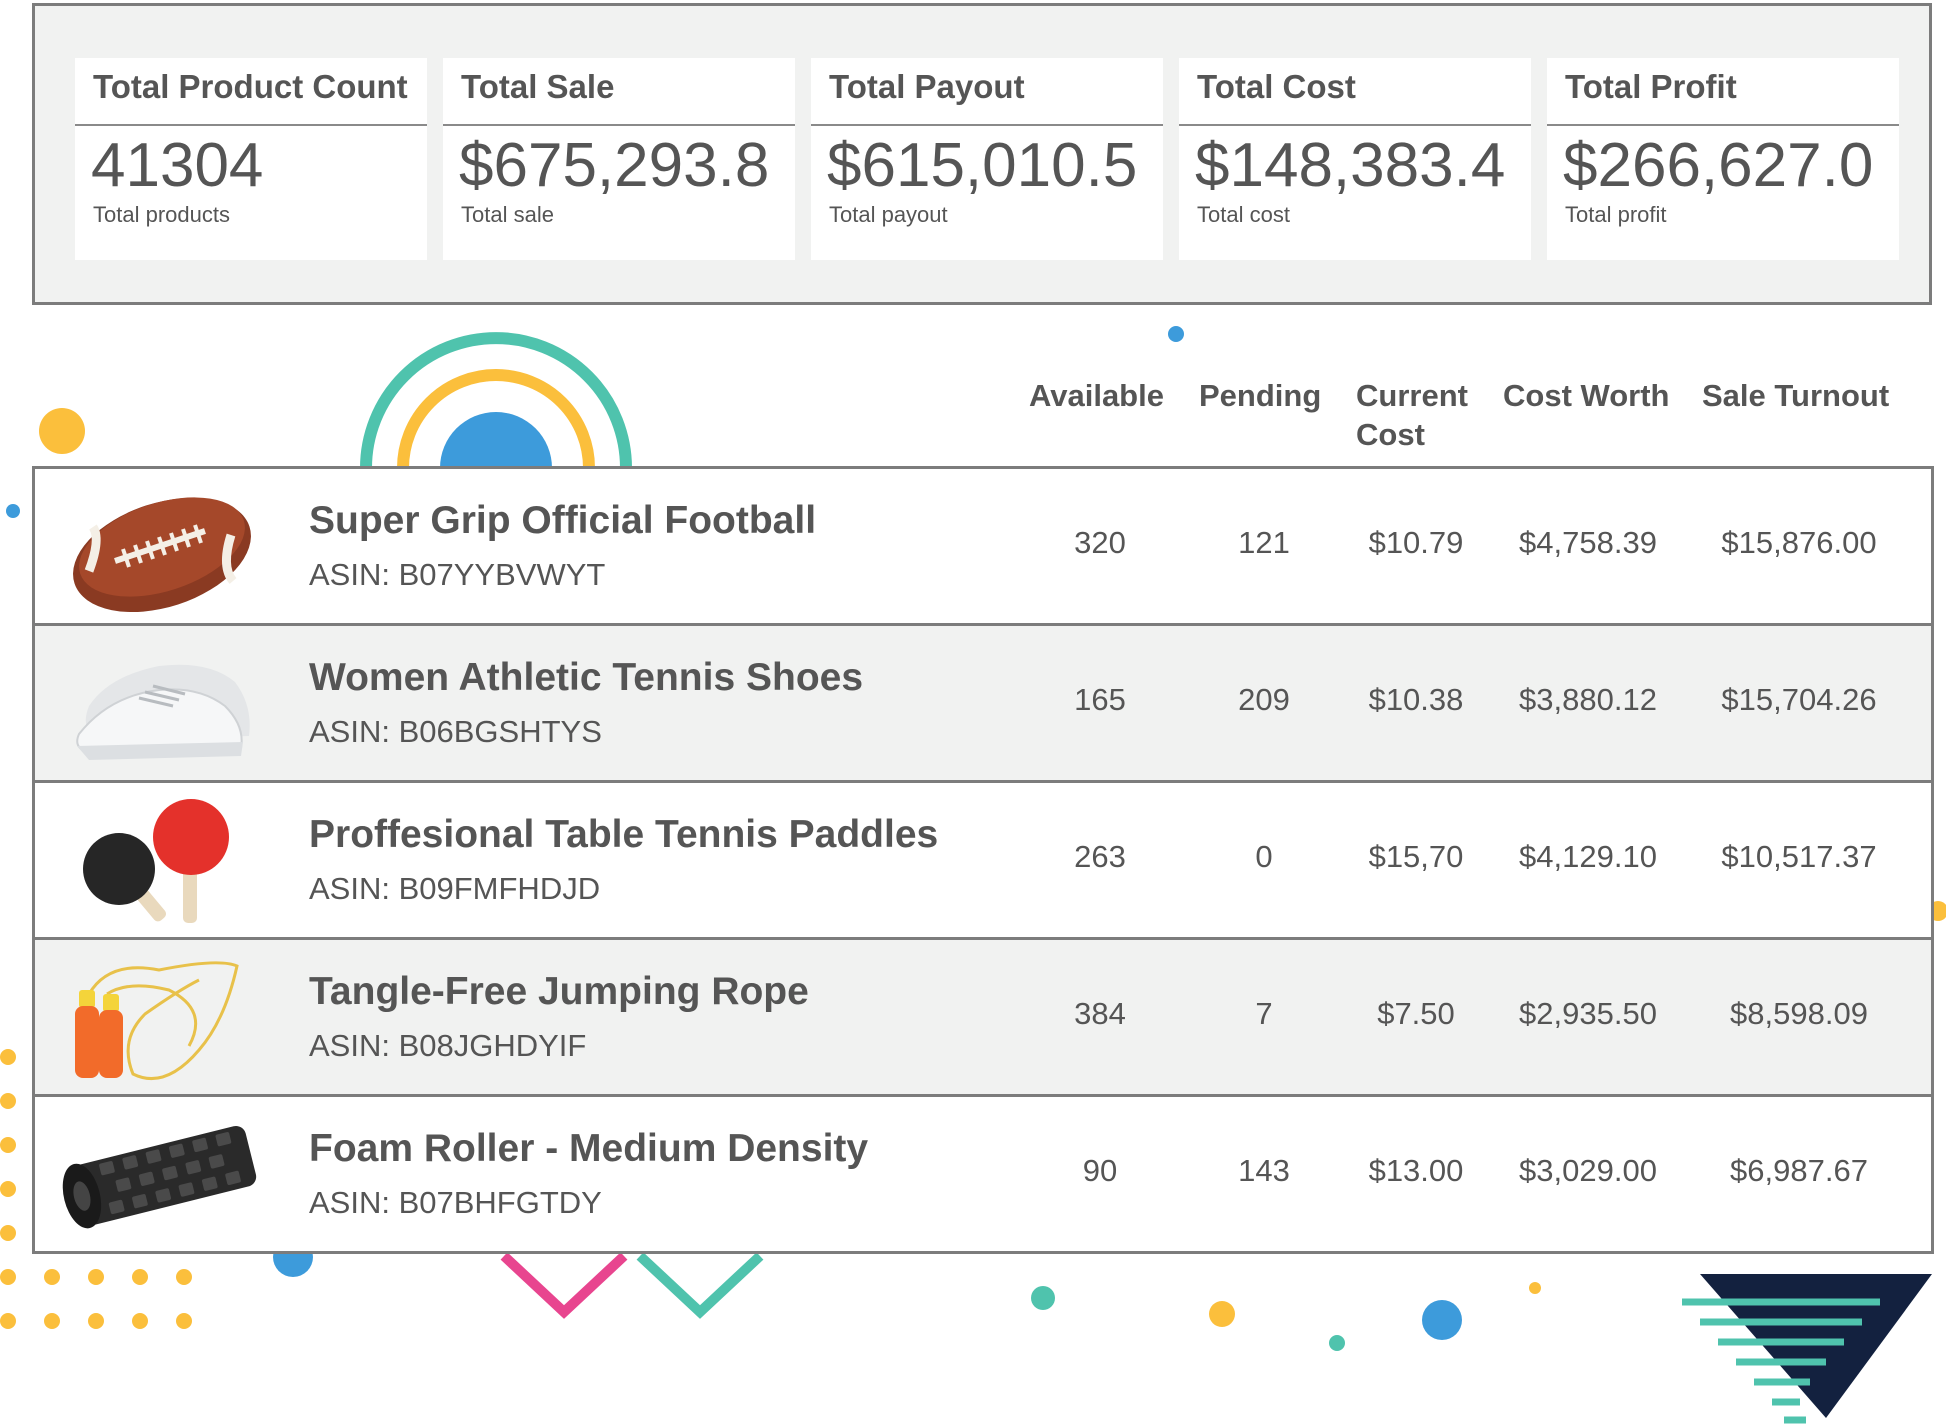 The width and height of the screenshot is (1946, 1428). What do you see at coordinates (1276, 86) in the screenshot?
I see `card-title: Total Cost` at bounding box center [1276, 86].